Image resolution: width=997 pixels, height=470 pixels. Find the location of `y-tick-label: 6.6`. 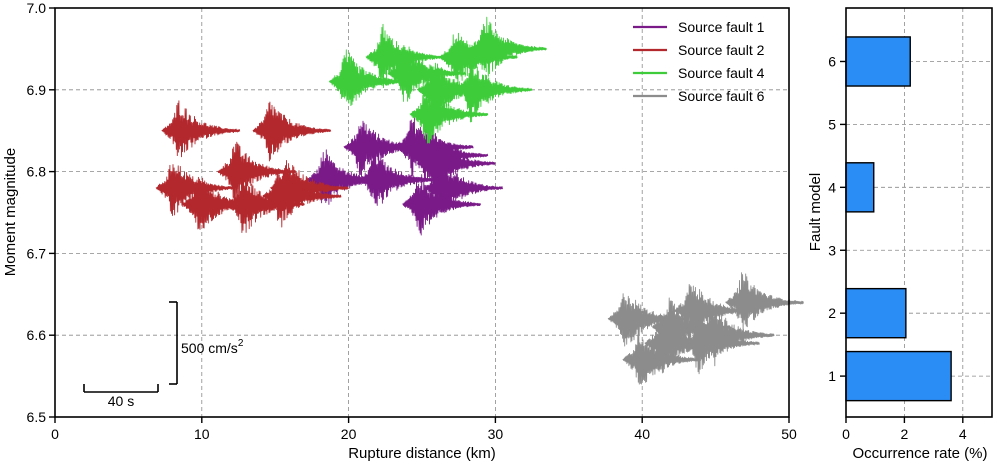

y-tick-label: 6.6 is located at coordinates (37, 335).